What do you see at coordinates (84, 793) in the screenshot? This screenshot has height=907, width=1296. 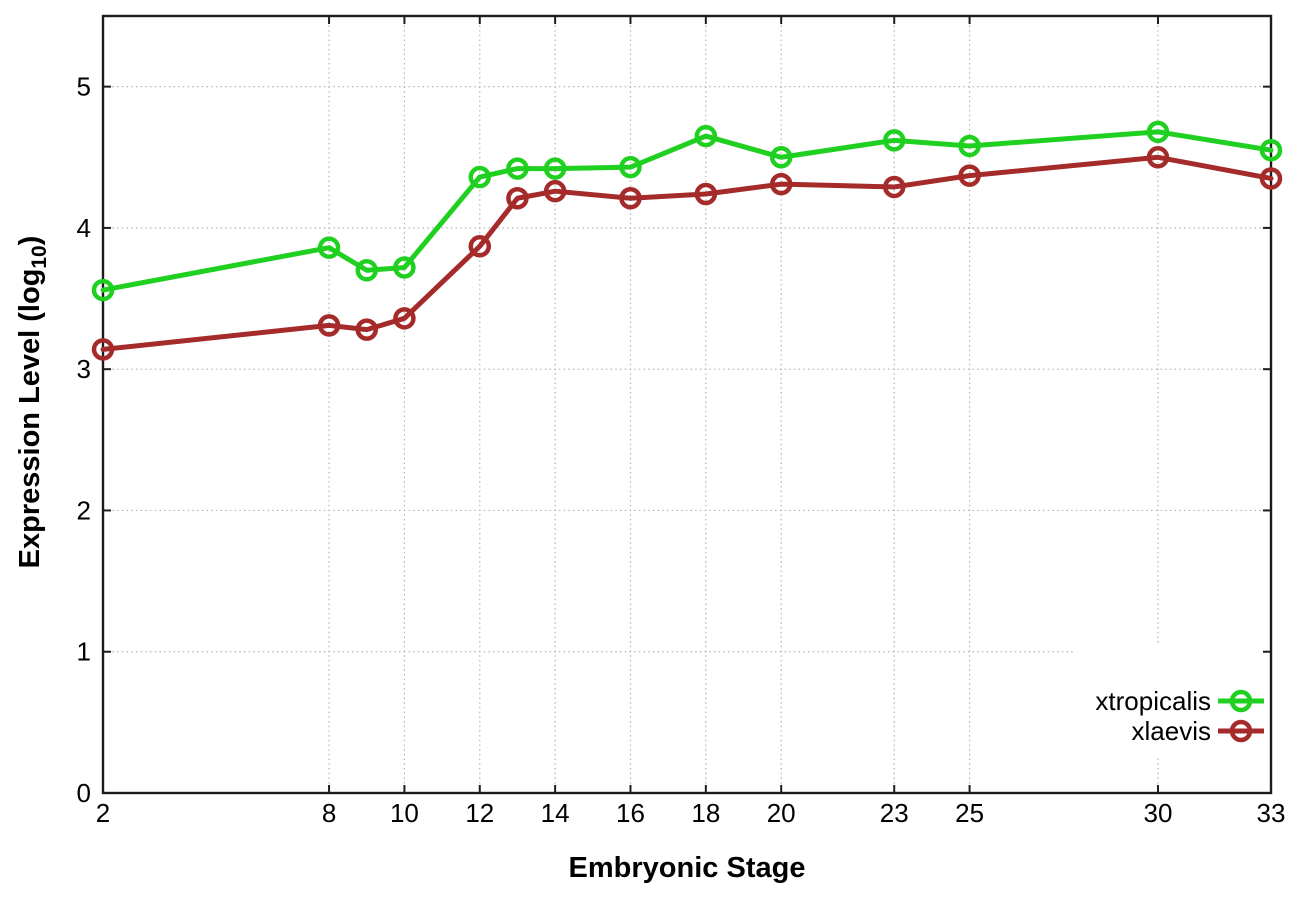 I see `y-tick-label: 0` at bounding box center [84, 793].